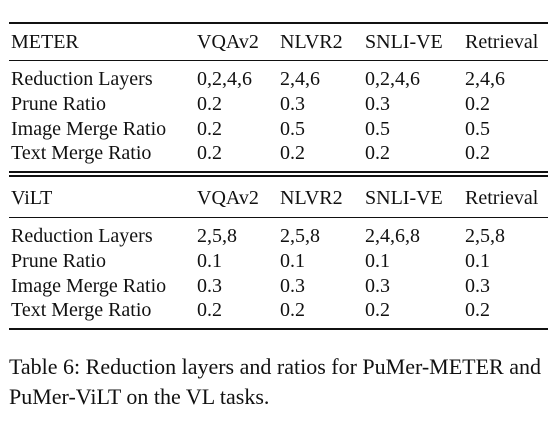  What do you see at coordinates (278, 104) in the screenshot?
I see `table-row: Prune Ratio 0.2 0.3 0.3 0.2` at bounding box center [278, 104].